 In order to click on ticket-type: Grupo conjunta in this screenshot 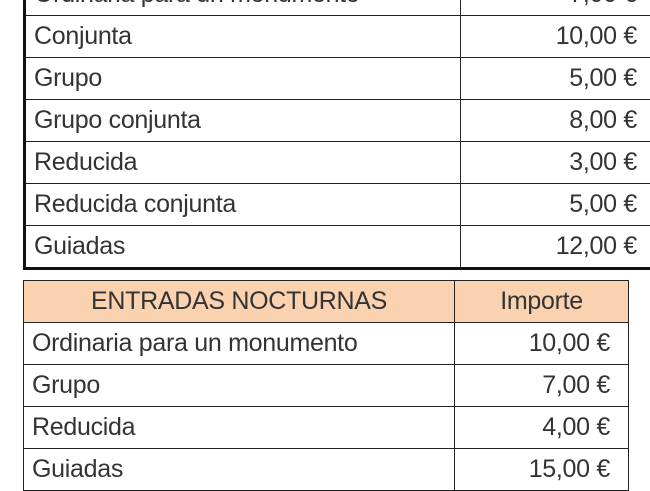, I will do `click(243, 121)`.